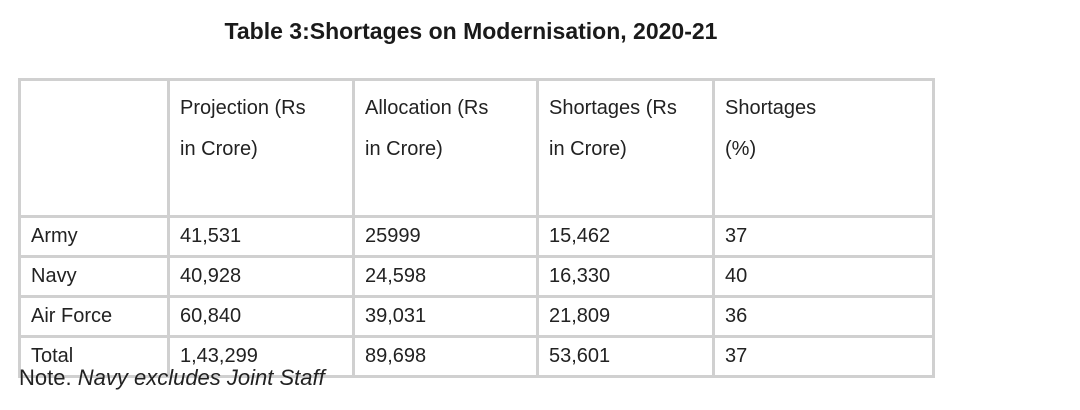 Image resolution: width=1080 pixels, height=410 pixels. What do you see at coordinates (94, 236) in the screenshot?
I see `row-label-cell: Army` at bounding box center [94, 236].